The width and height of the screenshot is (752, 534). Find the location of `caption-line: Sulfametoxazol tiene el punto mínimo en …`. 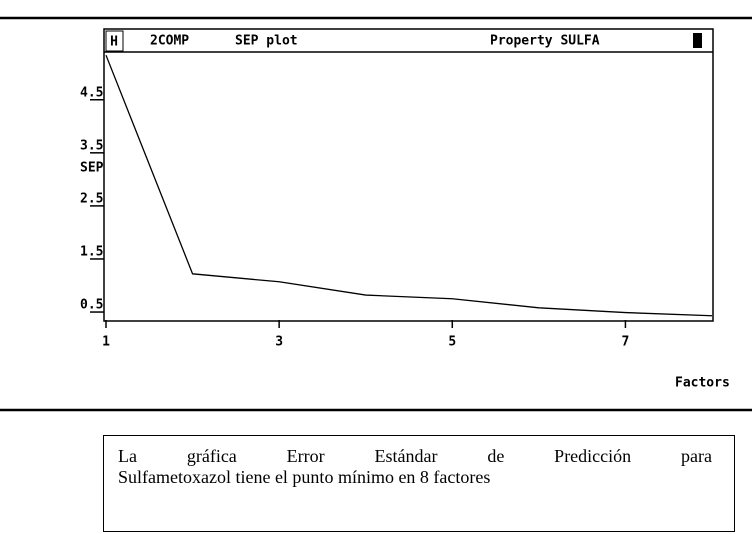

caption-line: Sulfametoxazol tiene el punto mínimo en … is located at coordinates (304, 477).